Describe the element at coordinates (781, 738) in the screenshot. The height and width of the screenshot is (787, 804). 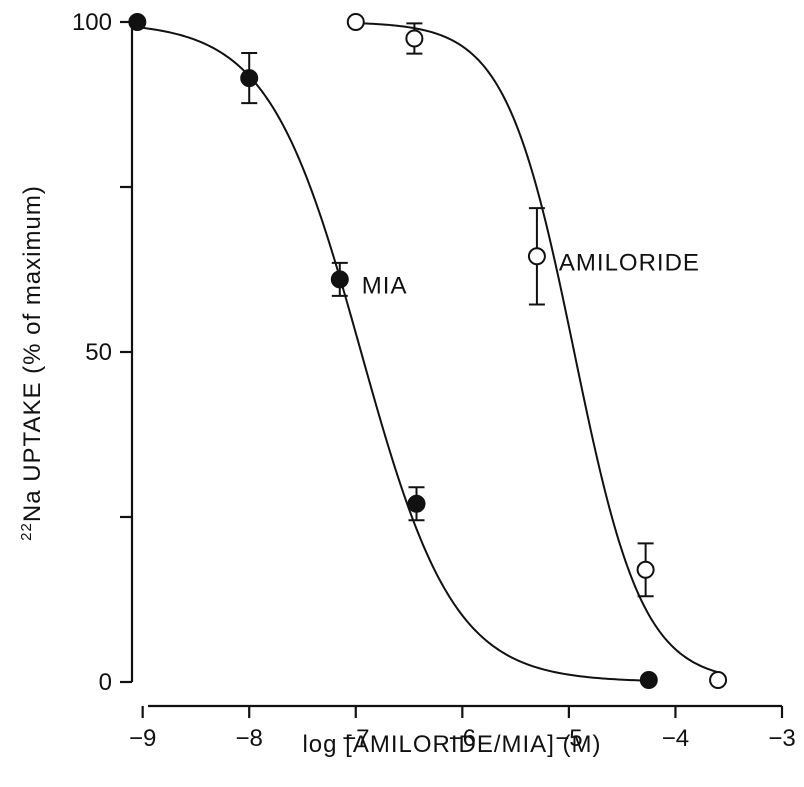
I see `x-tick-label: −3` at that location.